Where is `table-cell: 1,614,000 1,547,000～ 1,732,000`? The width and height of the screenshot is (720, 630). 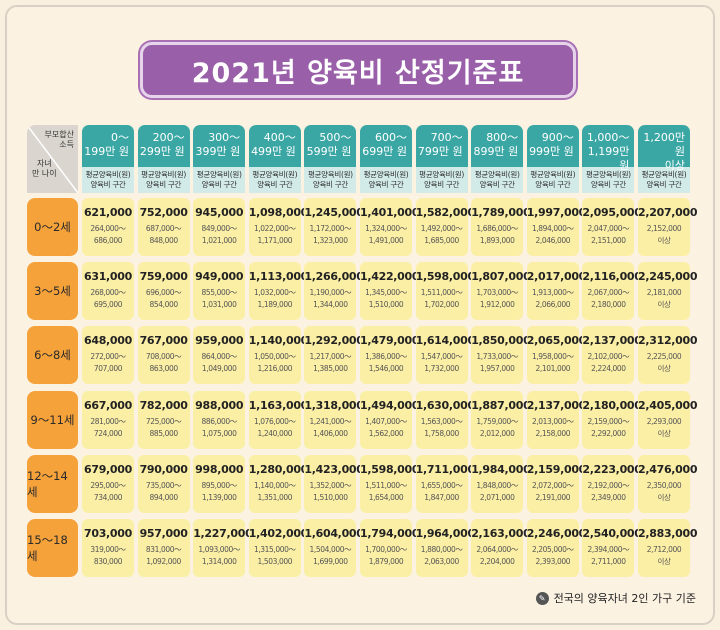 table-cell: 1,614,000 1,547,000～ 1,732,000 is located at coordinates (445, 355).